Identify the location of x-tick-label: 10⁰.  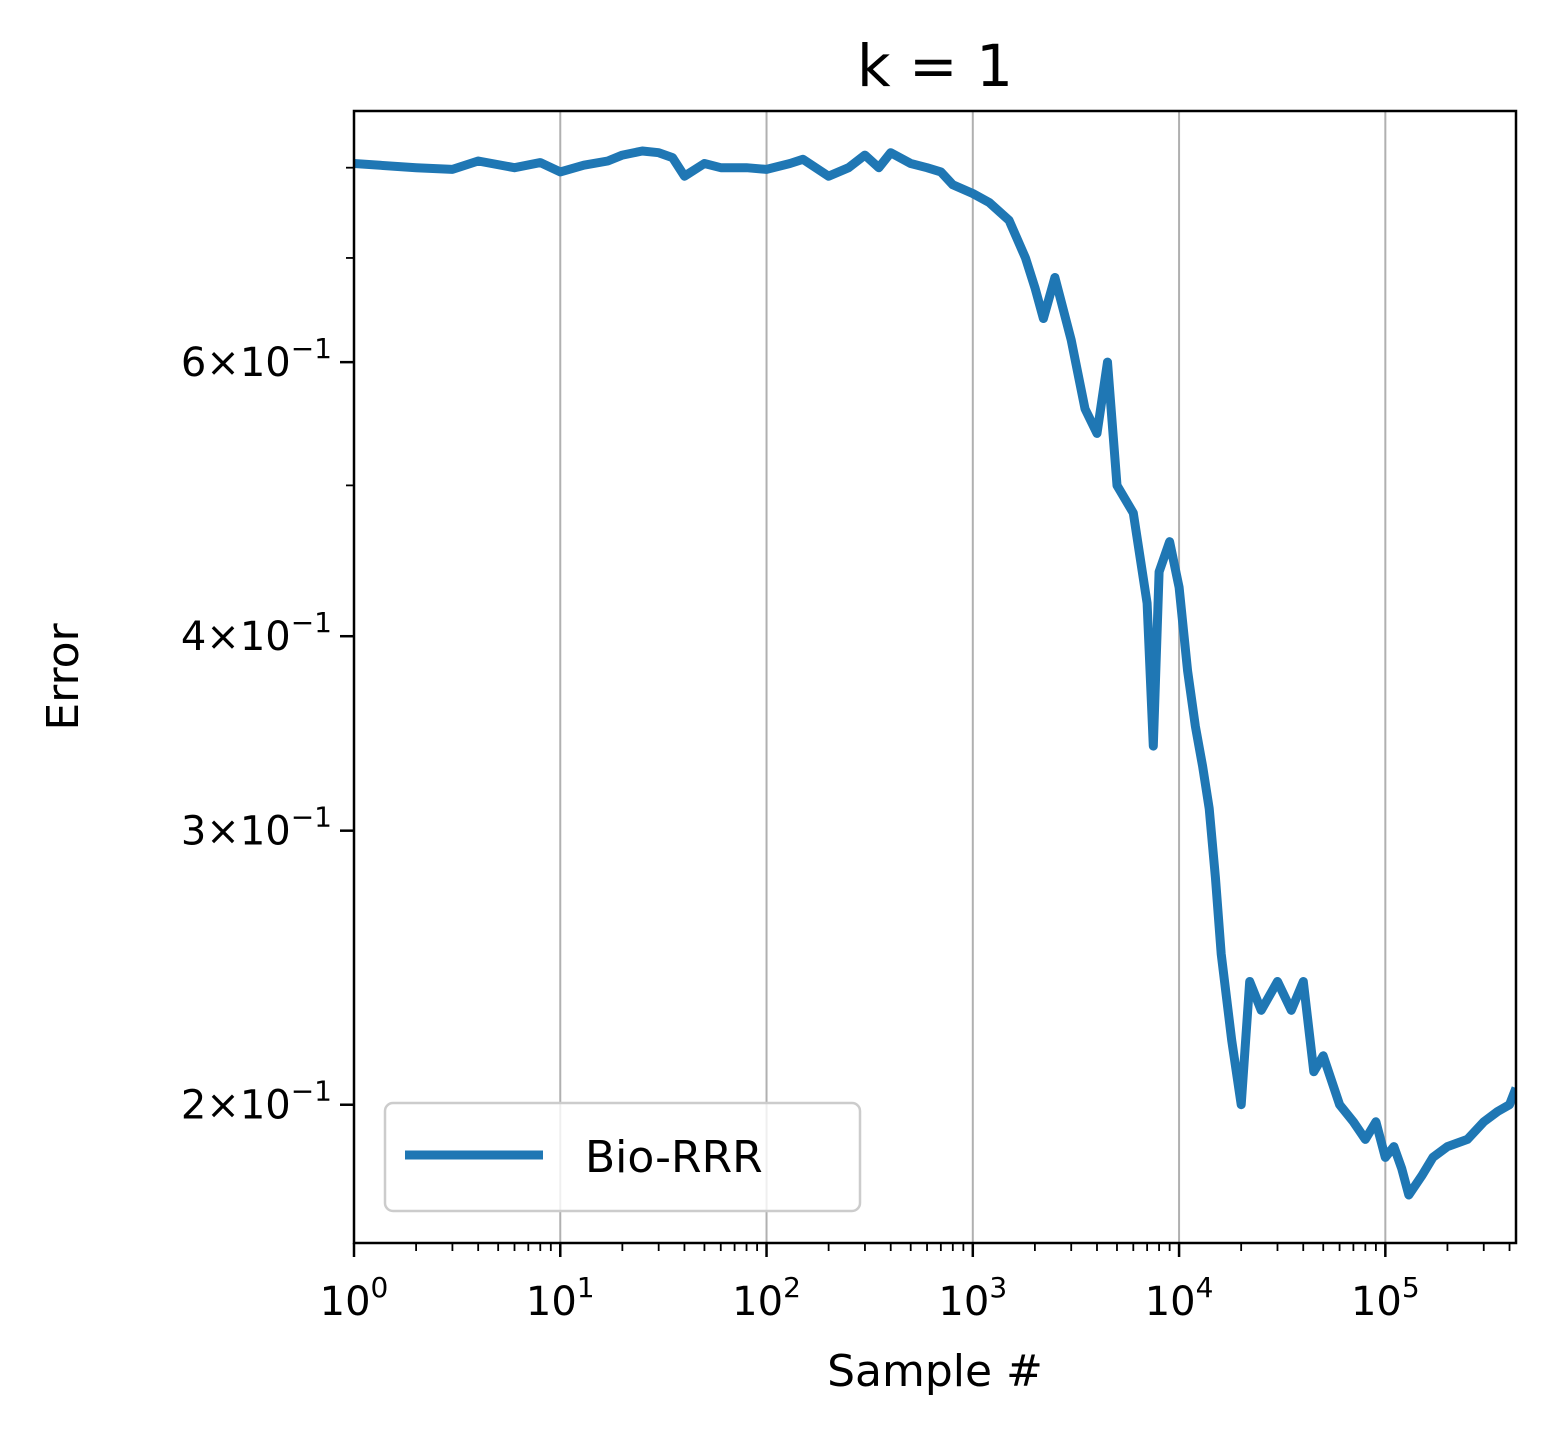
(354, 1298).